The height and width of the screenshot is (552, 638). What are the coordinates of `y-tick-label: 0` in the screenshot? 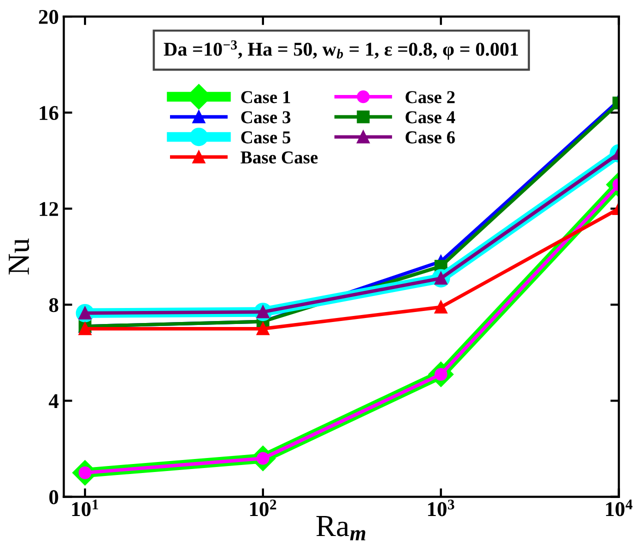 It's located at (53, 497).